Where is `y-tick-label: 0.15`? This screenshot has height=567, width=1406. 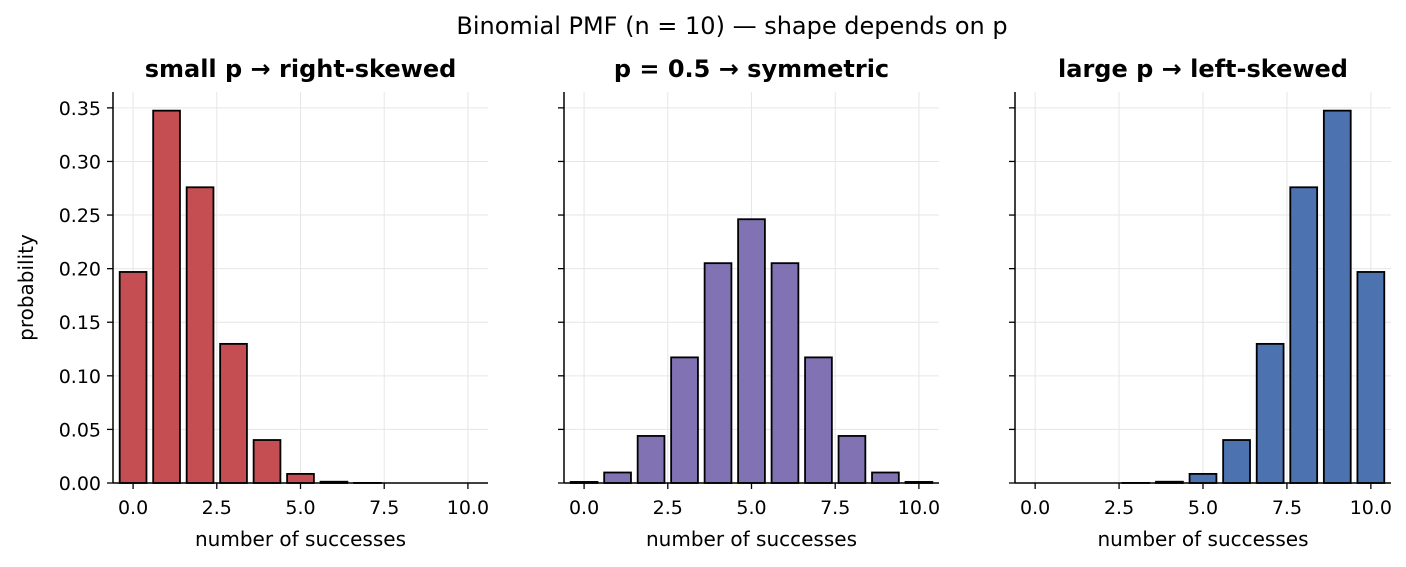 y-tick-label: 0.15 is located at coordinates (80, 323).